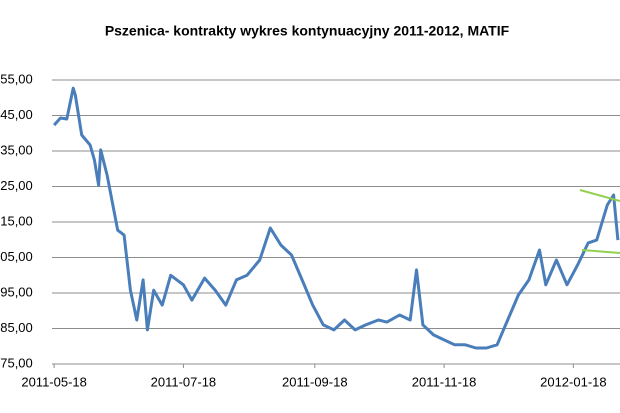  I want to click on y-tick-label: 225,00, so click(16, 185).